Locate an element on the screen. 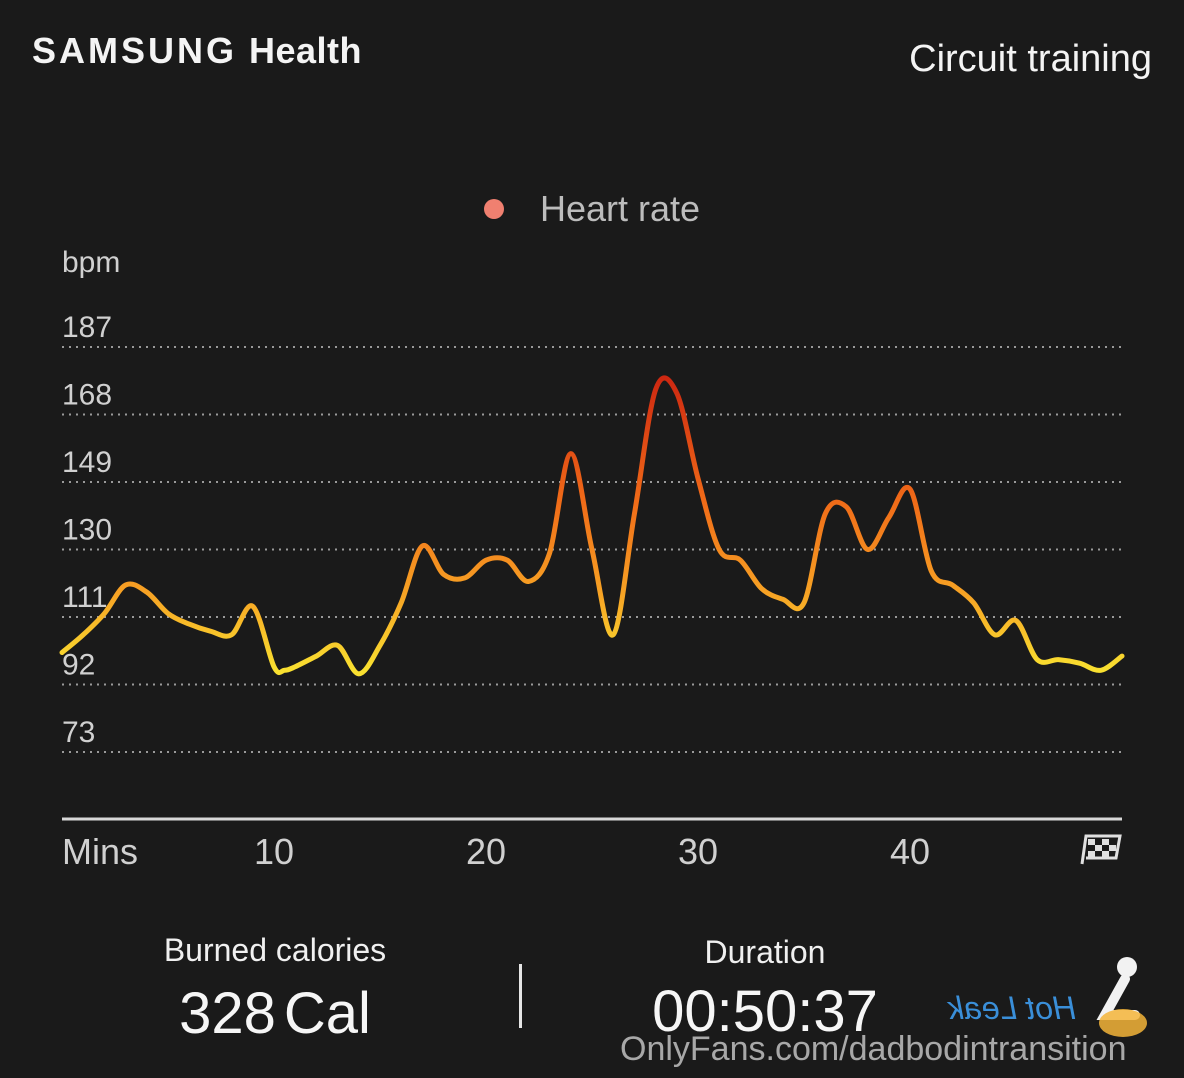 The image size is (1184, 1078). y-tick-label: 73 is located at coordinates (78, 732).